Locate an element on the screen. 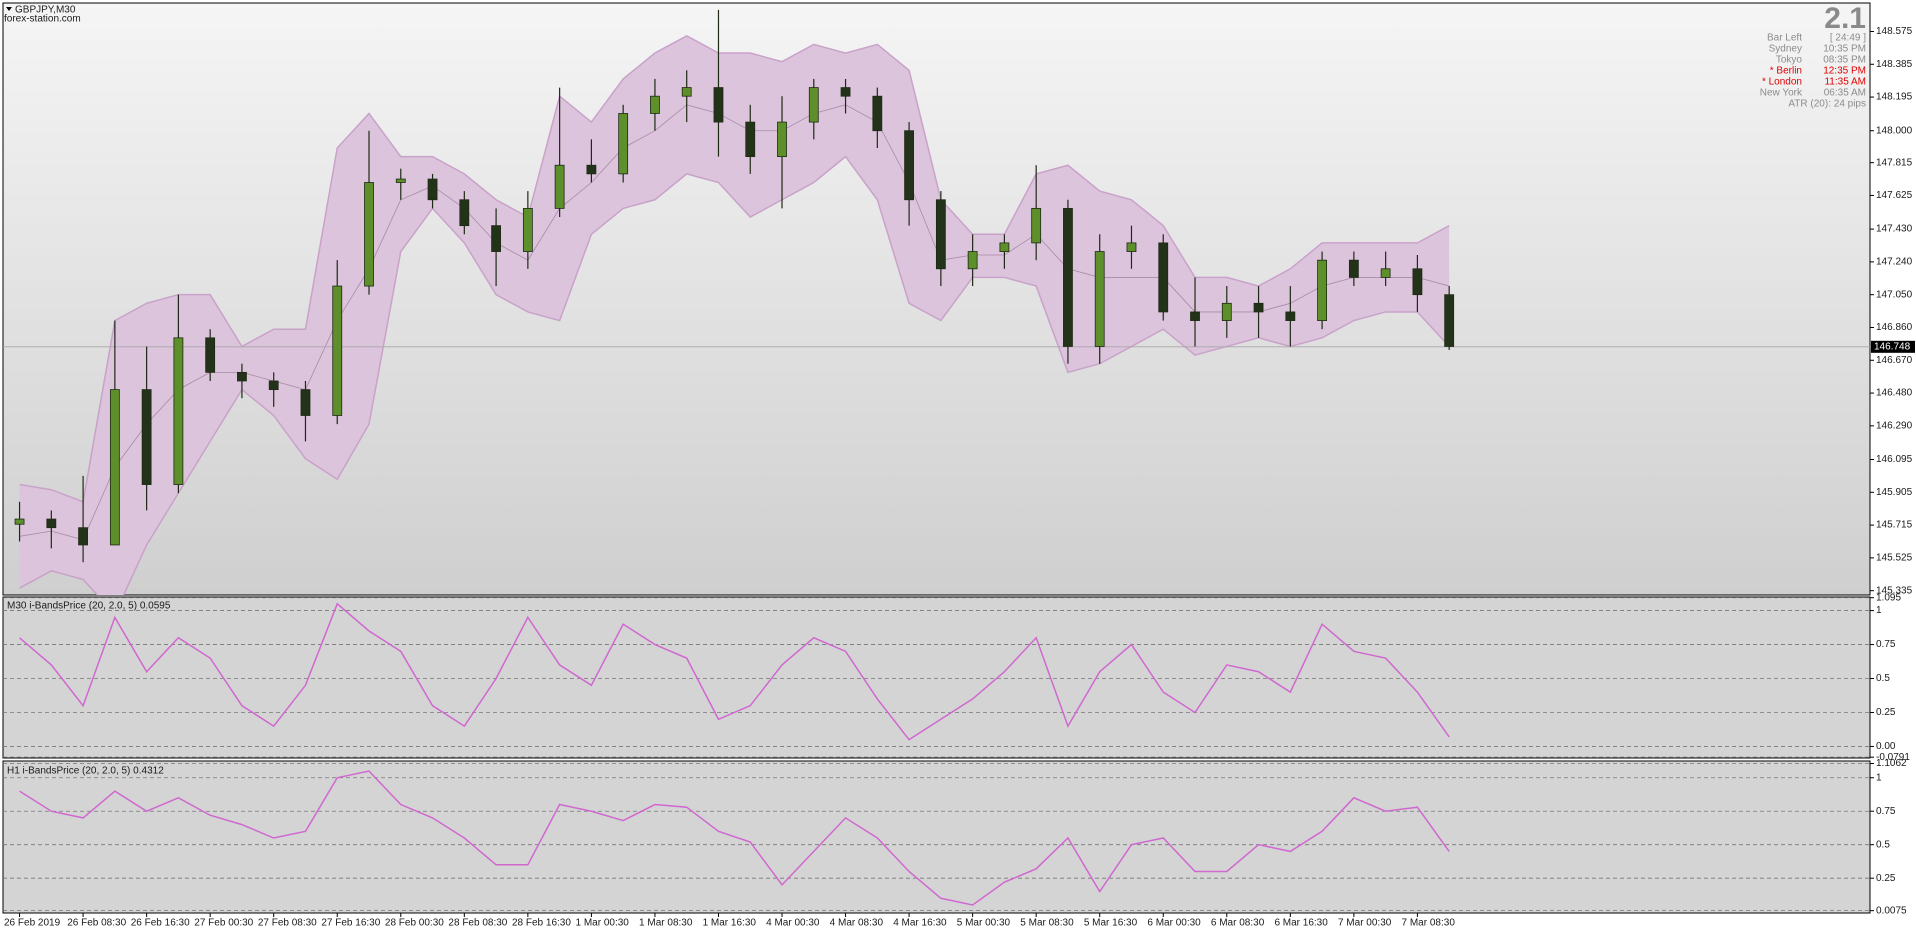 The height and width of the screenshot is (933, 1916). symbol-menu-icon is located at coordinates (9, 9).